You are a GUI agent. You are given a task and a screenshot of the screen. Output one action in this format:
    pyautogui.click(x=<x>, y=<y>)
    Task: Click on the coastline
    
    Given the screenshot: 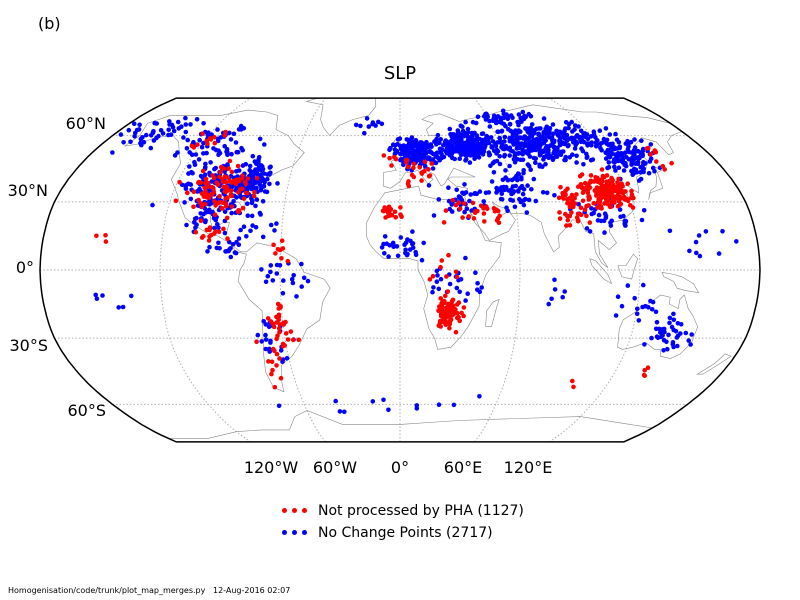 What is the action you would take?
    pyautogui.click(x=341, y=117)
    